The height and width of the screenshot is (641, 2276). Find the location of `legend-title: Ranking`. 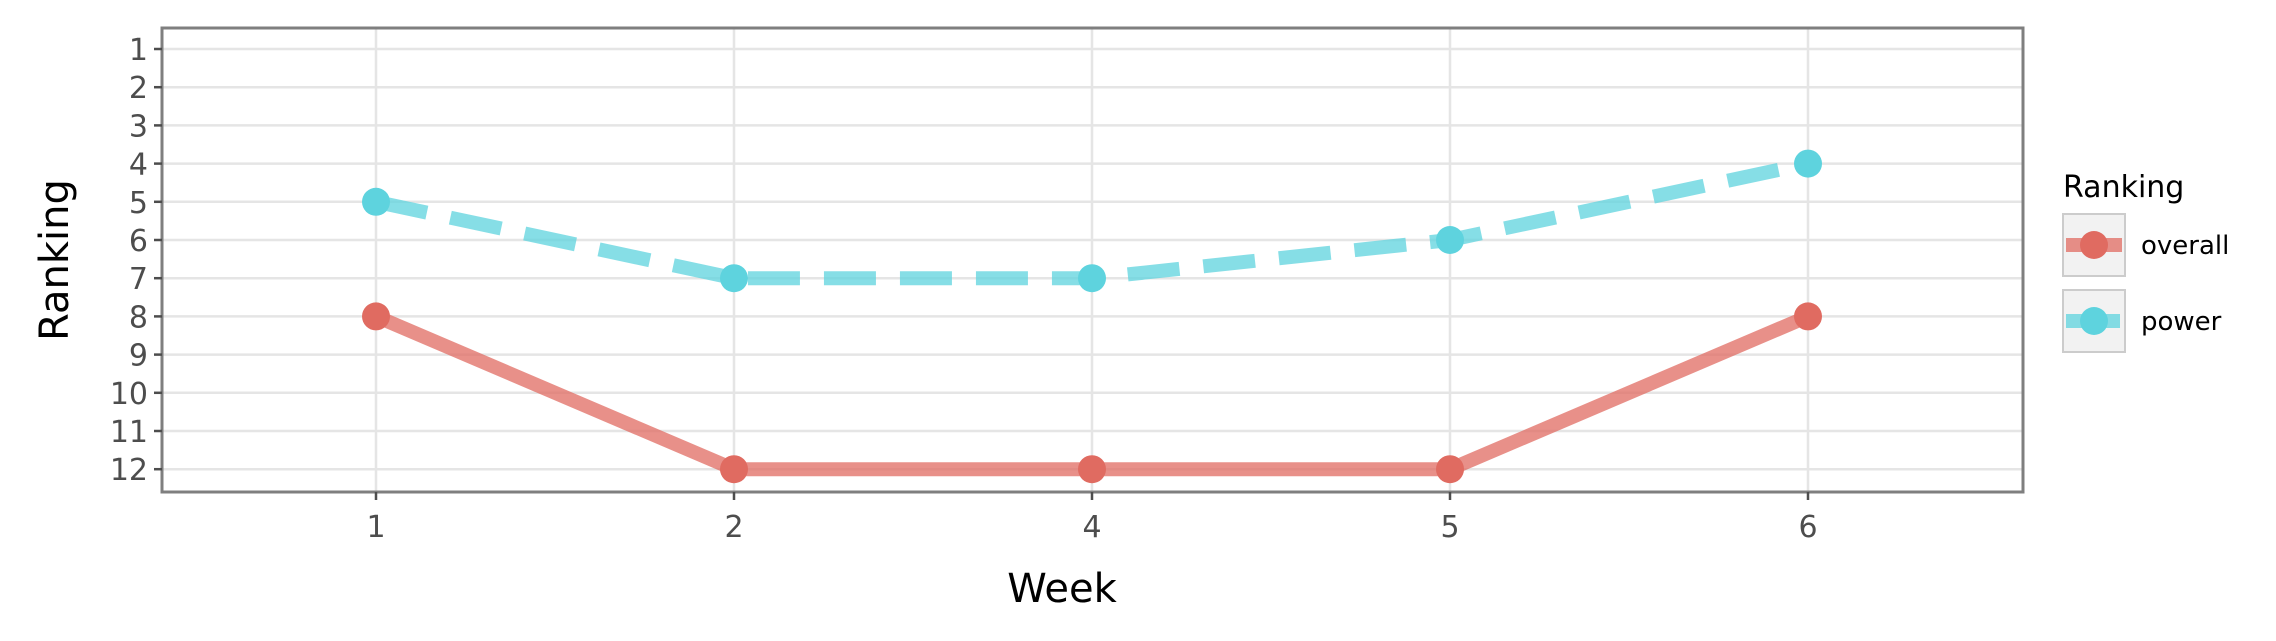

legend-title: Ranking is located at coordinates (2123, 187).